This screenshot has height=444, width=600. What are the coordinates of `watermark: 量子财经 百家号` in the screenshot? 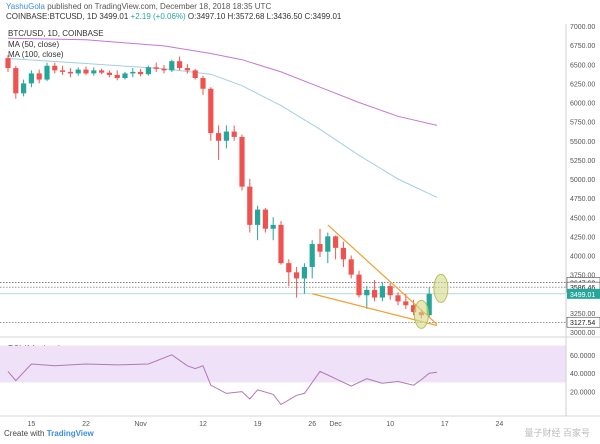 It's located at (557, 433).